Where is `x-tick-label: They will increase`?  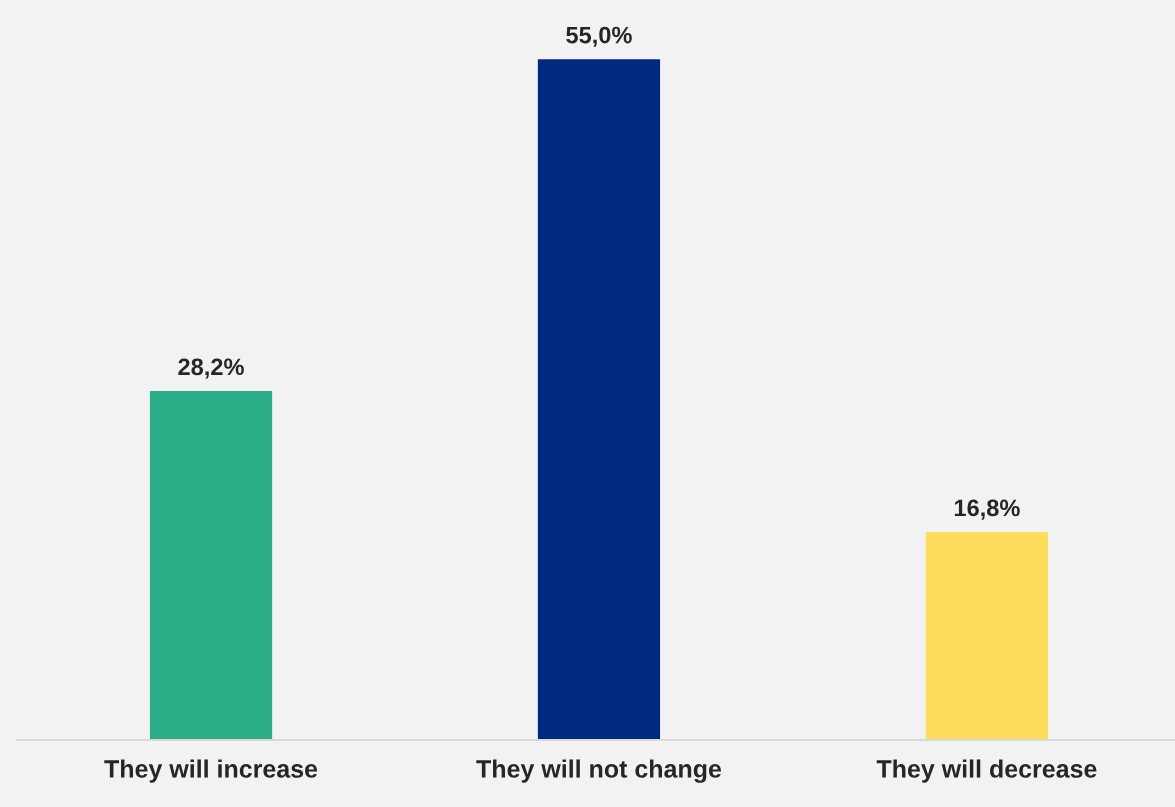 x-tick-label: They will increase is located at coordinates (211, 771).